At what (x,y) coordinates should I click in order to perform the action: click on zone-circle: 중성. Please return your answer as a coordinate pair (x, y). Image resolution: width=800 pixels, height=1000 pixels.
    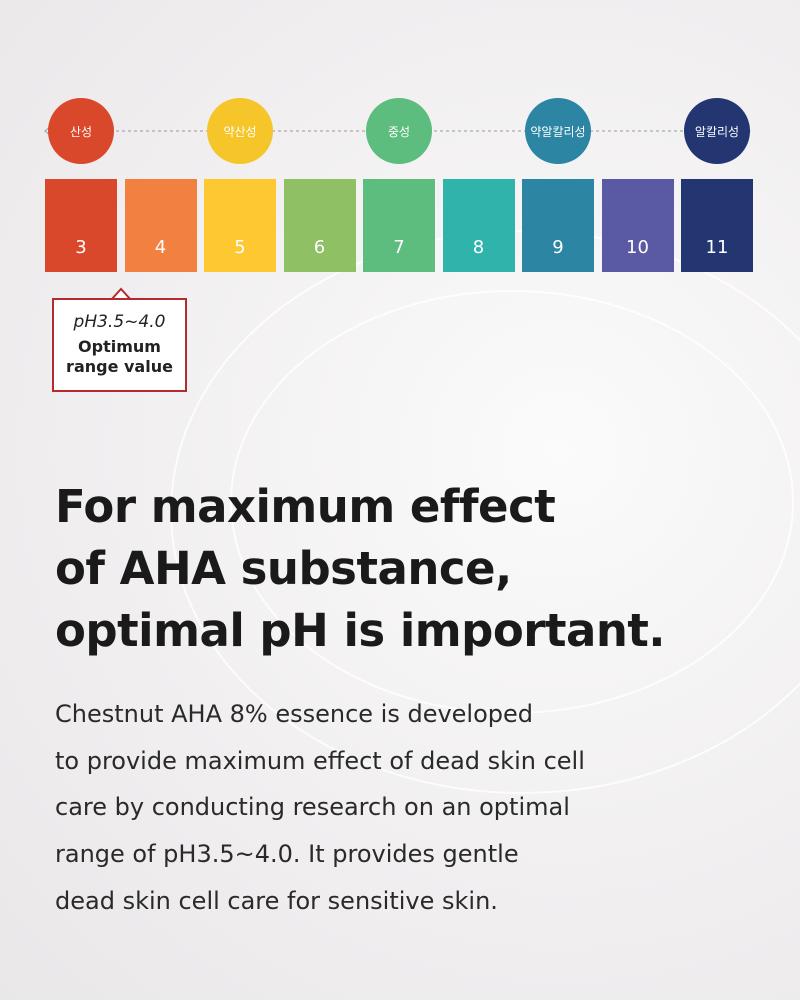
    Looking at the image, I should click on (399, 131).